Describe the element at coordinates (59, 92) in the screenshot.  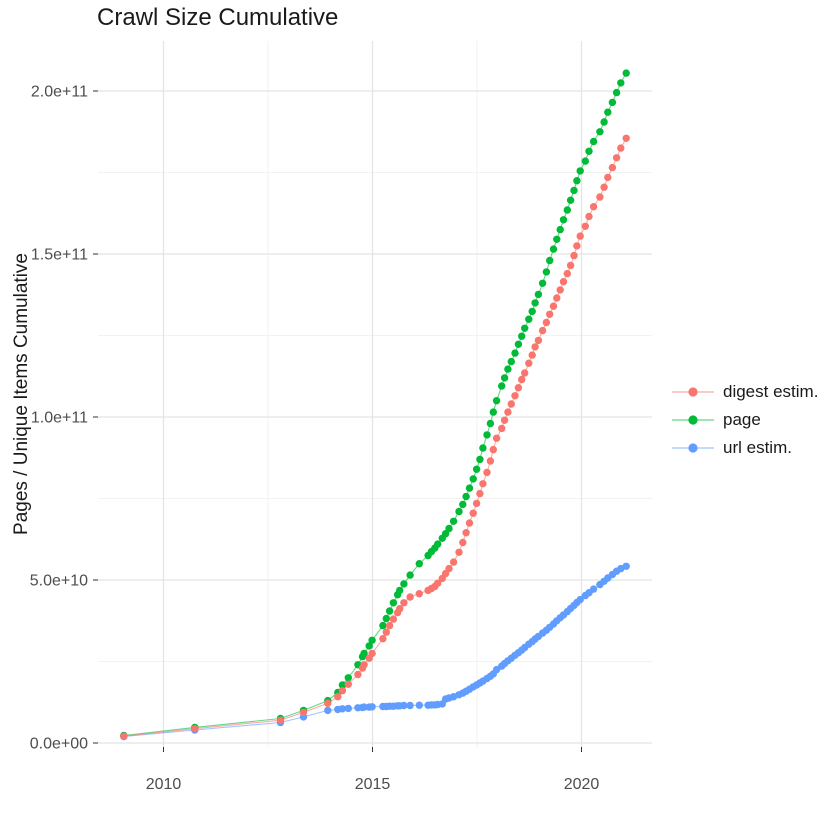
I see `y-tick-label: 2.0e+11` at that location.